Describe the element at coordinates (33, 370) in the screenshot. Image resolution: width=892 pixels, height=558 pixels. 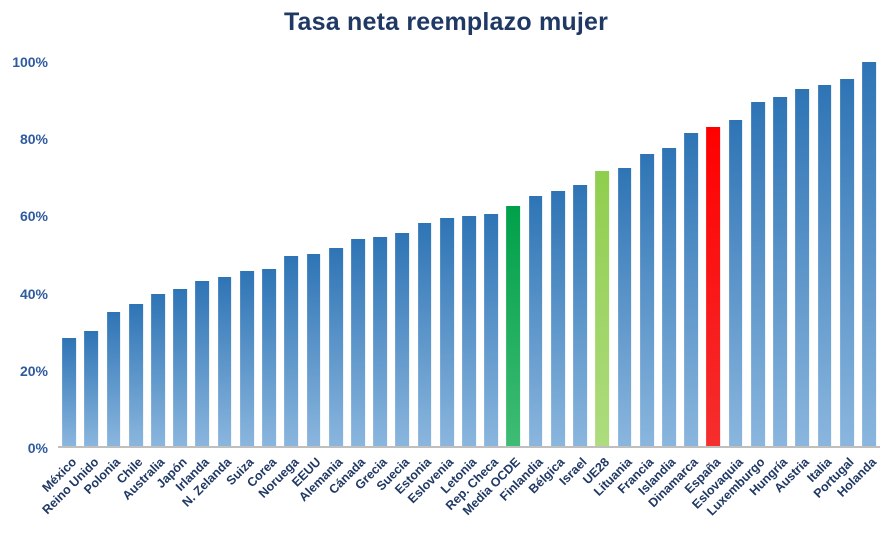
I see `y-axis-tick-label: 20%` at that location.